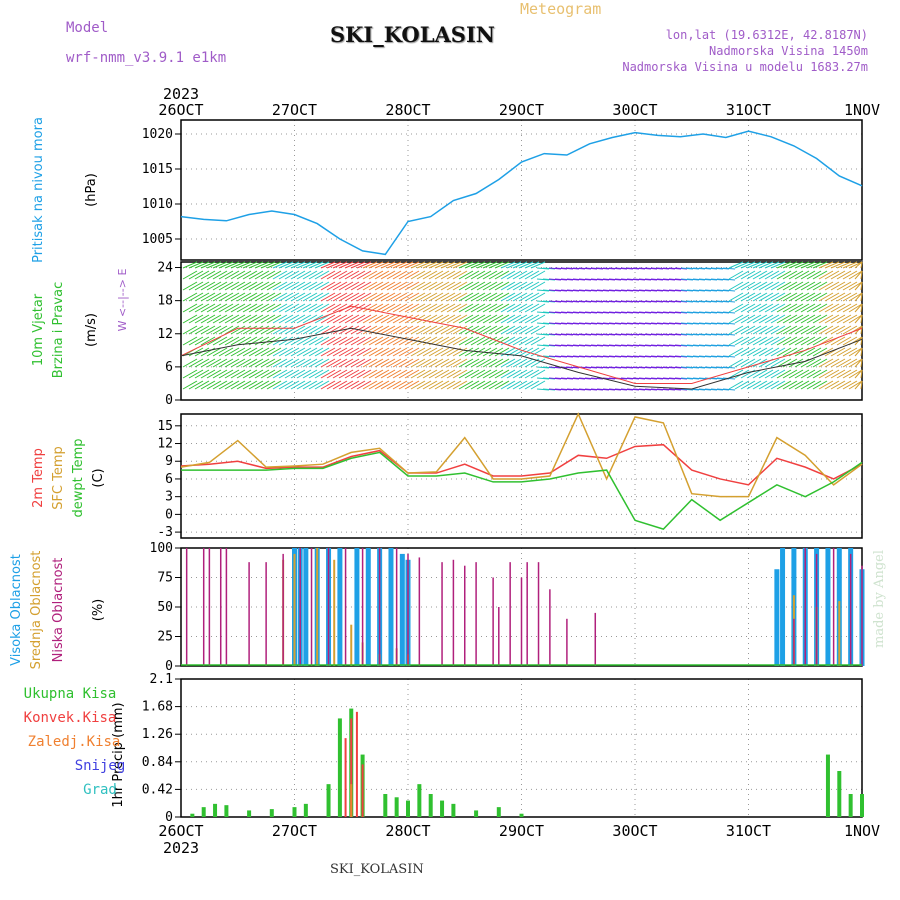 The width and height of the screenshot is (900, 900). I want to click on model-altitude-label: Nadmorska Visina u modelu 1683.27m, so click(745, 67).